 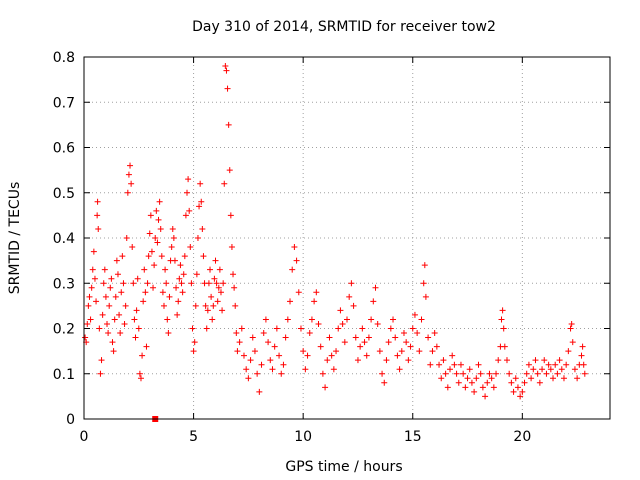 I want to click on y-tick-label: 0.4, so click(x=64, y=239).